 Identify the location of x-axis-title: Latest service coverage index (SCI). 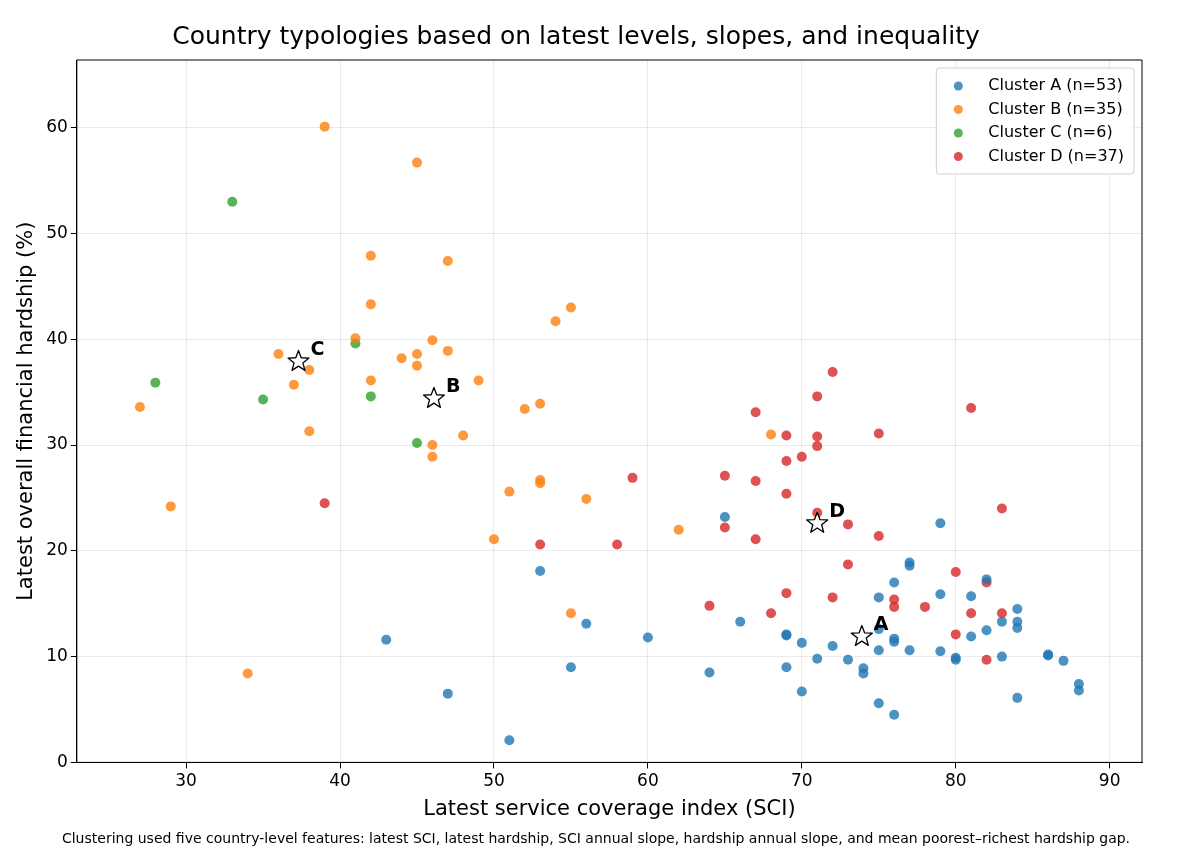
(609, 807).